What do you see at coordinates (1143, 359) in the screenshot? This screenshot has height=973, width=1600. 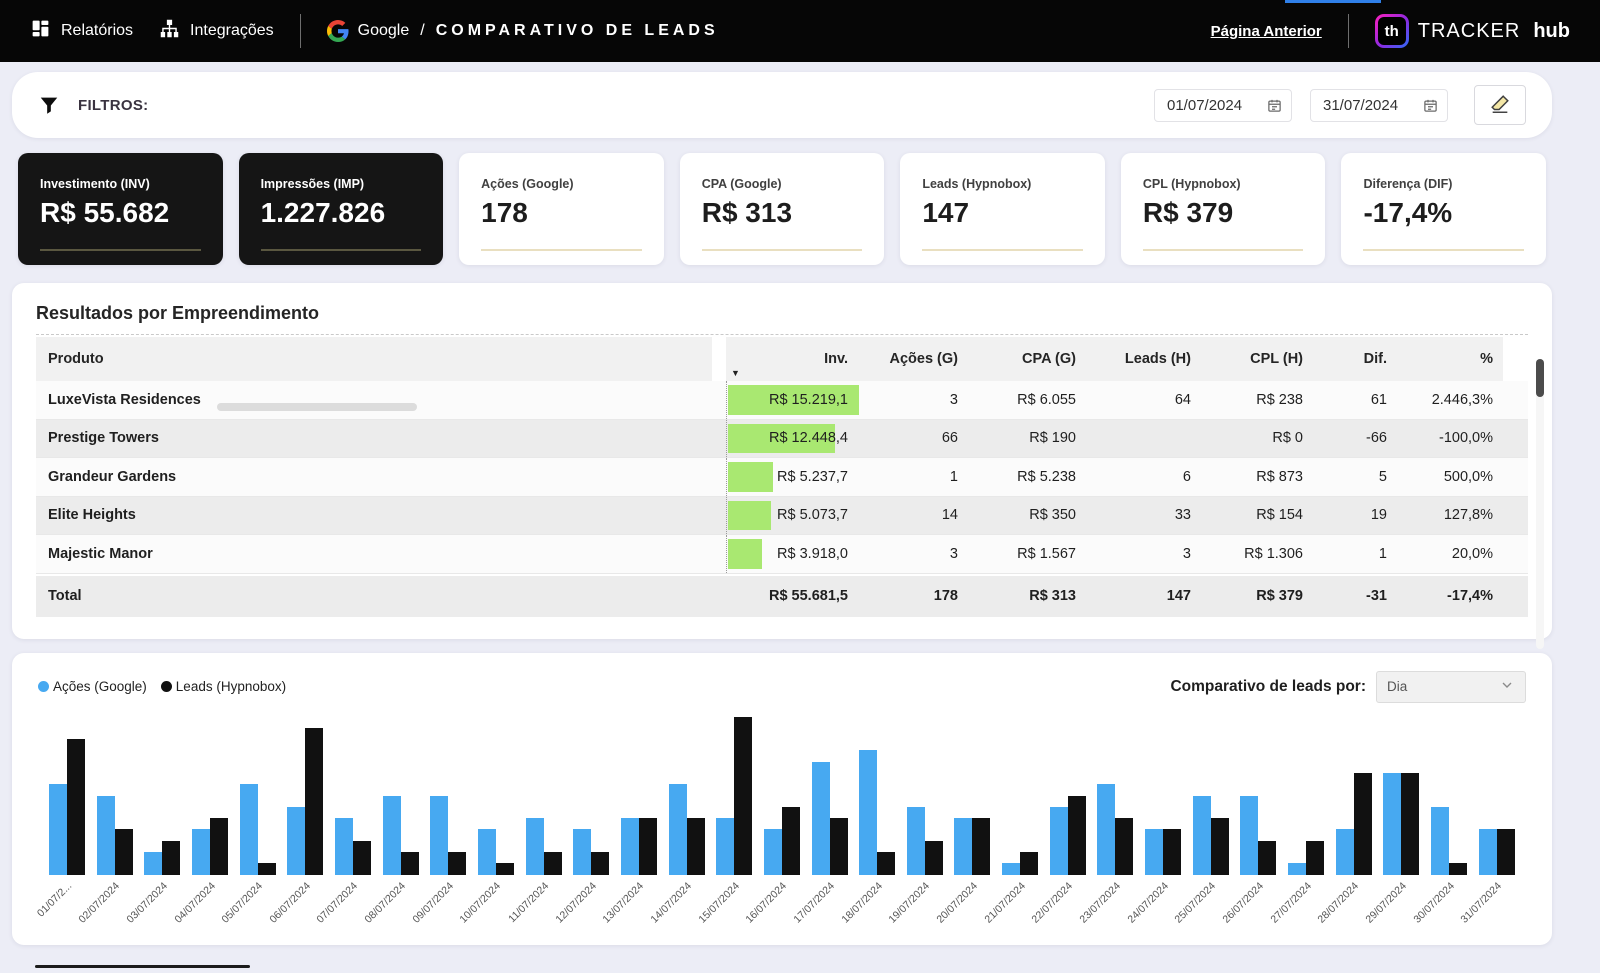 I see `column-header-leads: Leads (H)` at bounding box center [1143, 359].